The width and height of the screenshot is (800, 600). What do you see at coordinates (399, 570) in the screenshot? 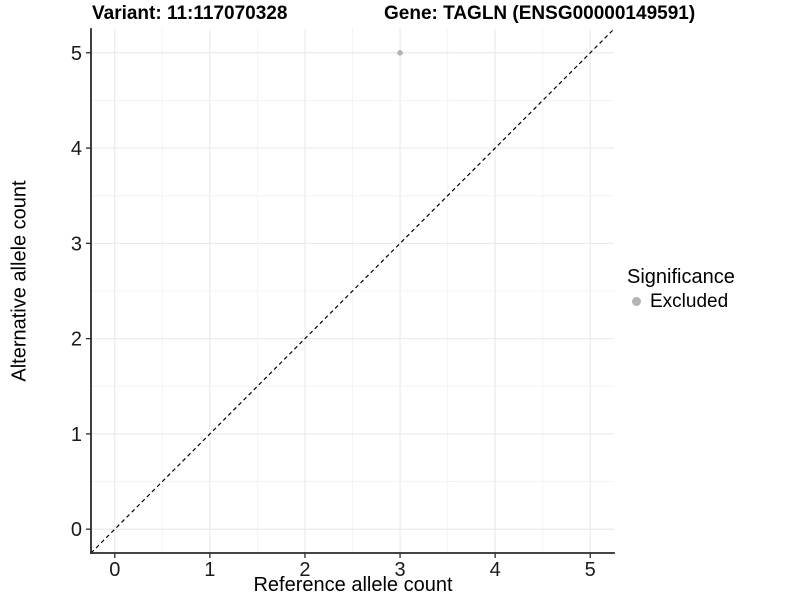
I see `x-tick-label: 3` at bounding box center [399, 570].